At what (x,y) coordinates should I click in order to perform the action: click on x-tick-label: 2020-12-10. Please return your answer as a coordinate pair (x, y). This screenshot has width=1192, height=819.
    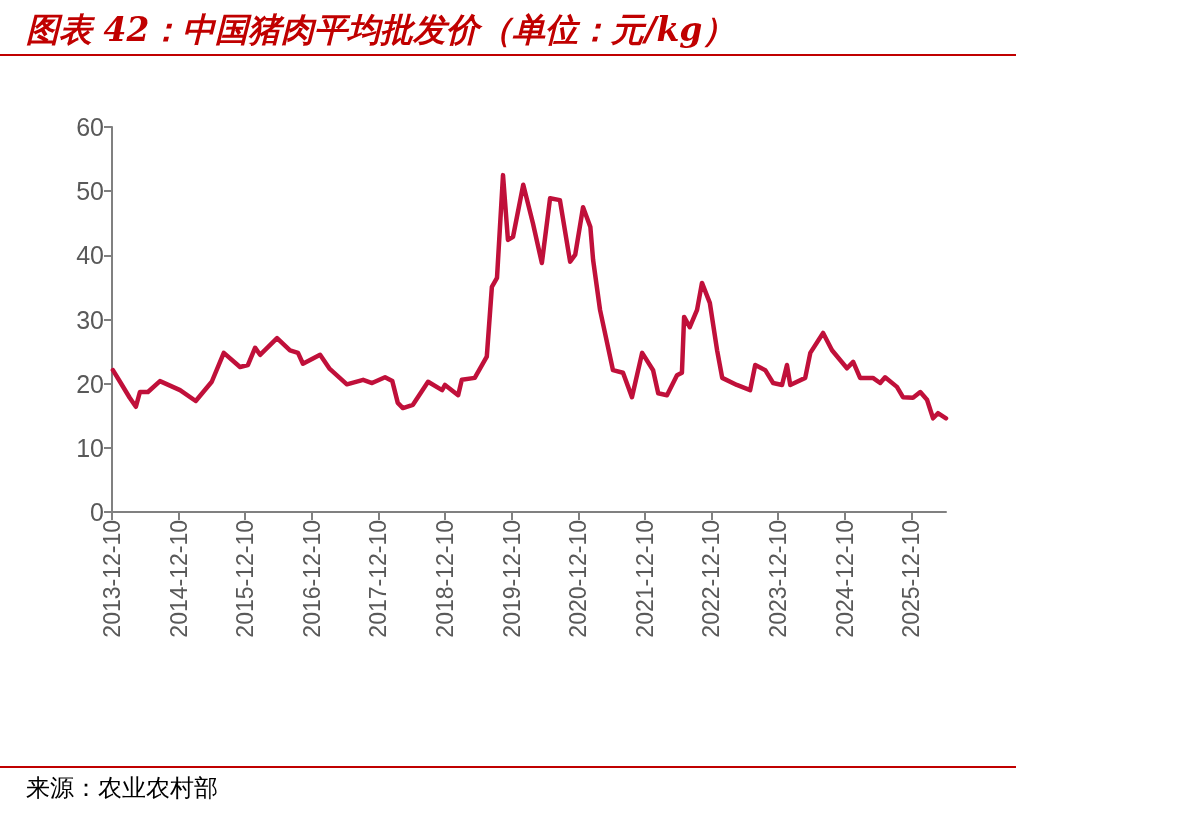
    Looking at the image, I should click on (578, 579).